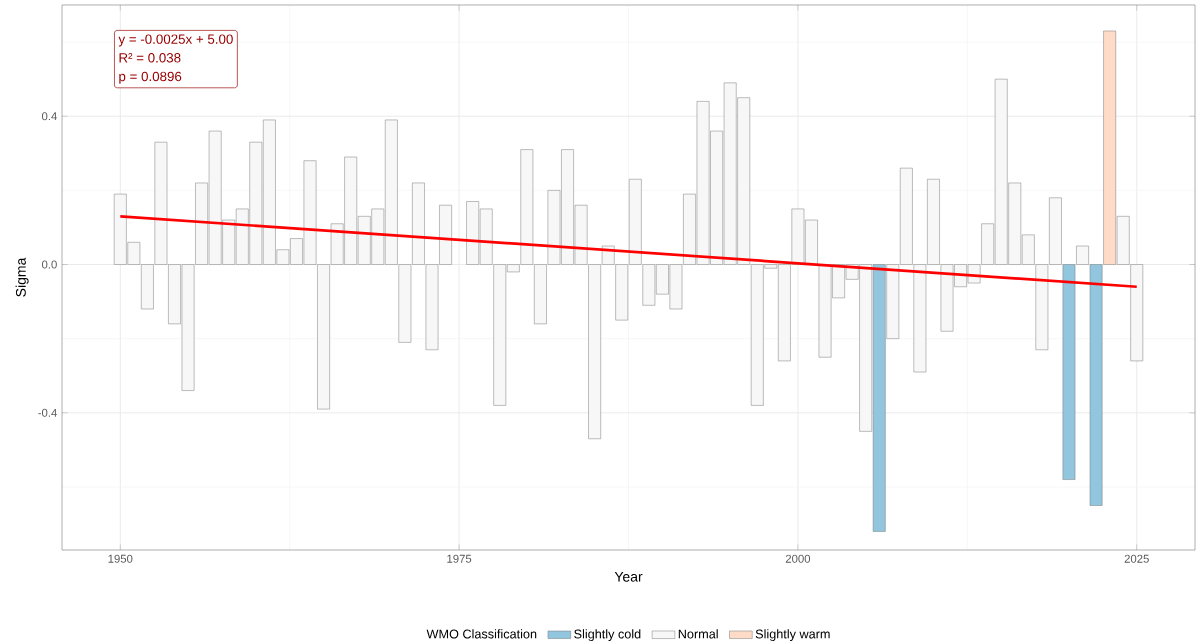 This screenshot has height=643, width=1198. I want to click on x-tick-label: 1975, so click(459, 558).